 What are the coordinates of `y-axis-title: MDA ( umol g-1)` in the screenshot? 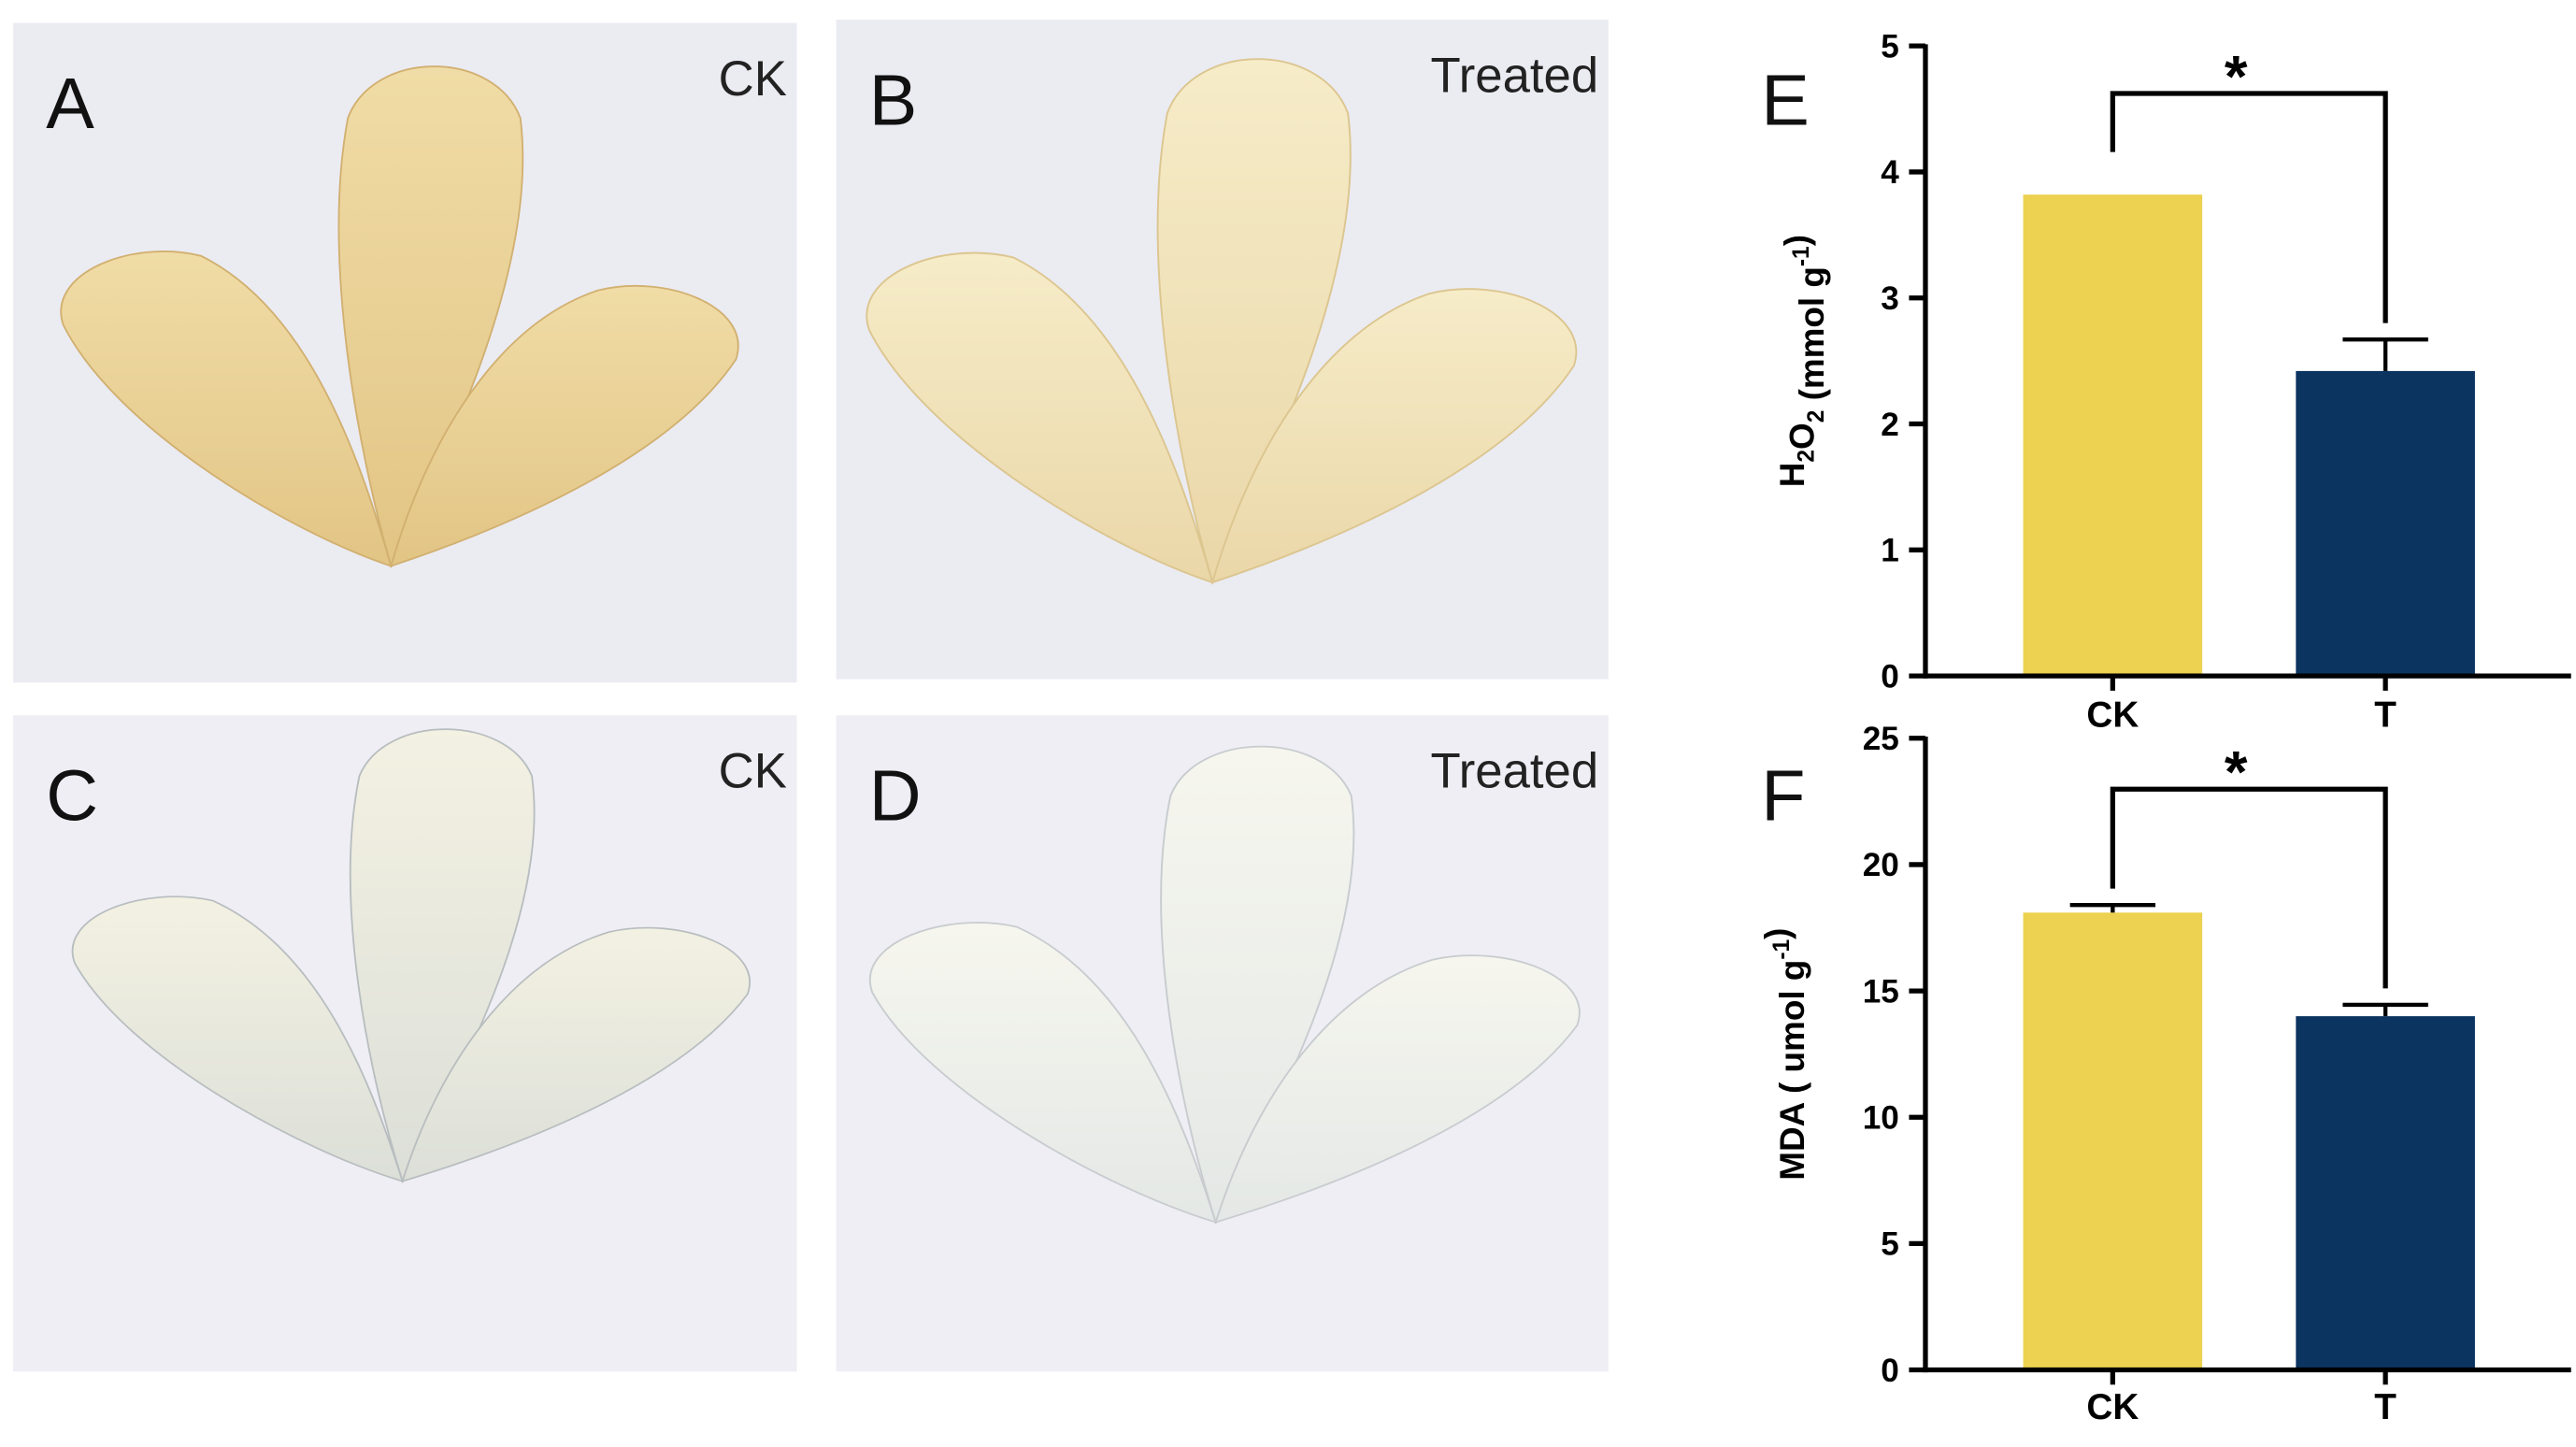 It's located at (1784, 1054).